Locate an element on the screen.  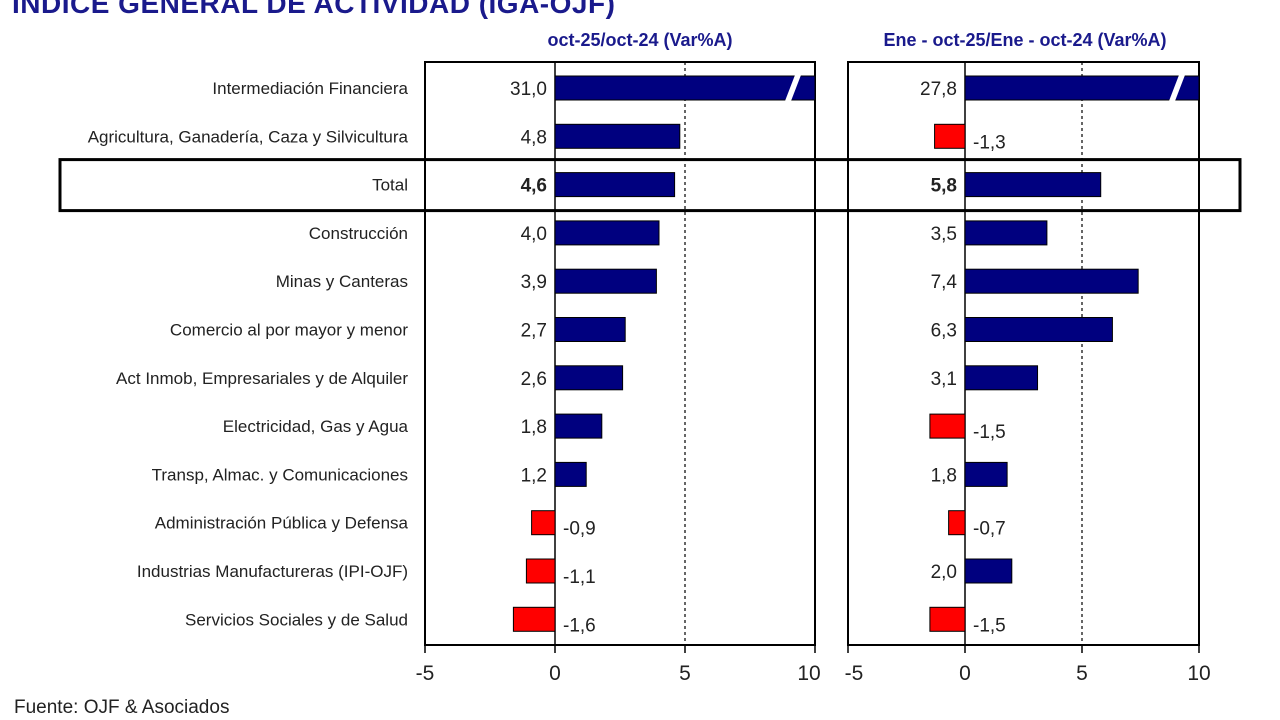
data-label: 4,8 is located at coordinates (534, 137).